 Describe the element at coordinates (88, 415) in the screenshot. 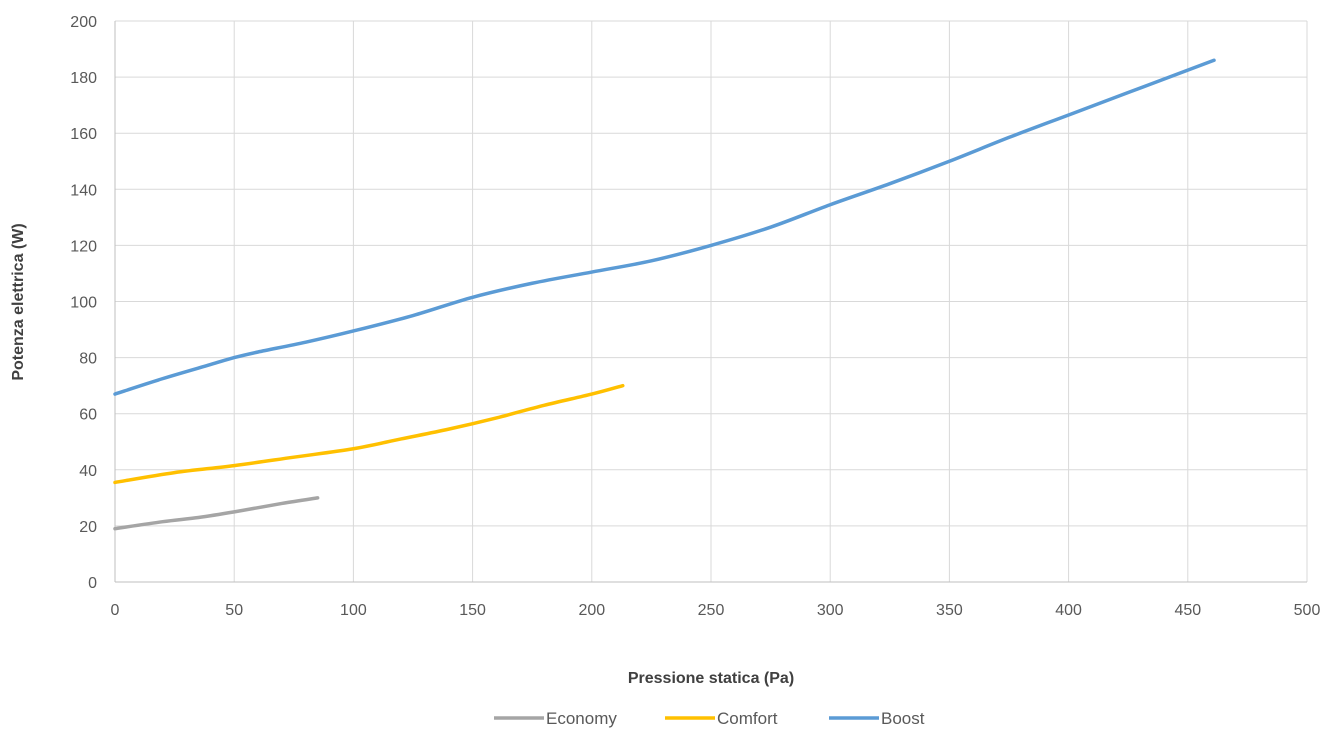

I see `y-tick-label-3: 60` at that location.